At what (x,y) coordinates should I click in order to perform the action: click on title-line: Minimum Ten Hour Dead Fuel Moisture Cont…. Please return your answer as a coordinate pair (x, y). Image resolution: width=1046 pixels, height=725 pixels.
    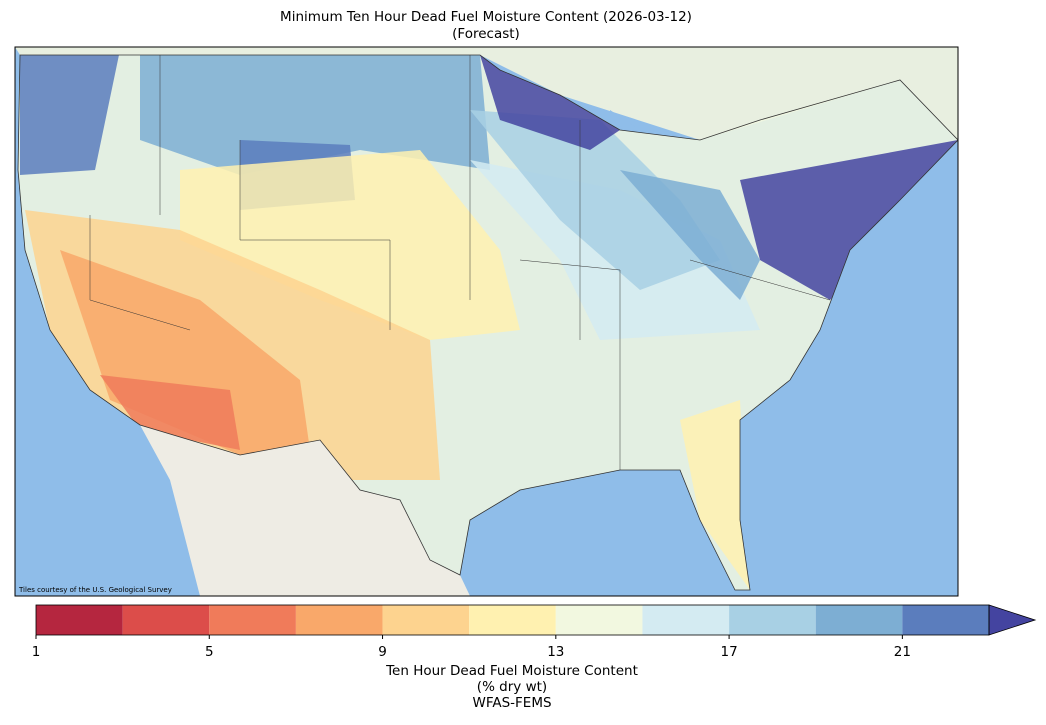
    Looking at the image, I should click on (486, 17).